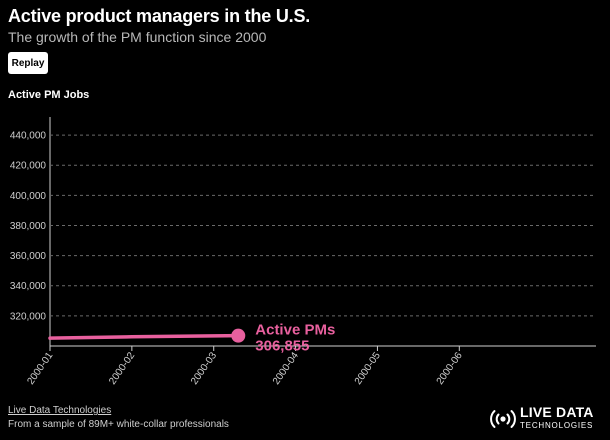 This screenshot has height=440, width=610. Describe the element at coordinates (238, 335) in the screenshot. I see `series-end-point` at that location.